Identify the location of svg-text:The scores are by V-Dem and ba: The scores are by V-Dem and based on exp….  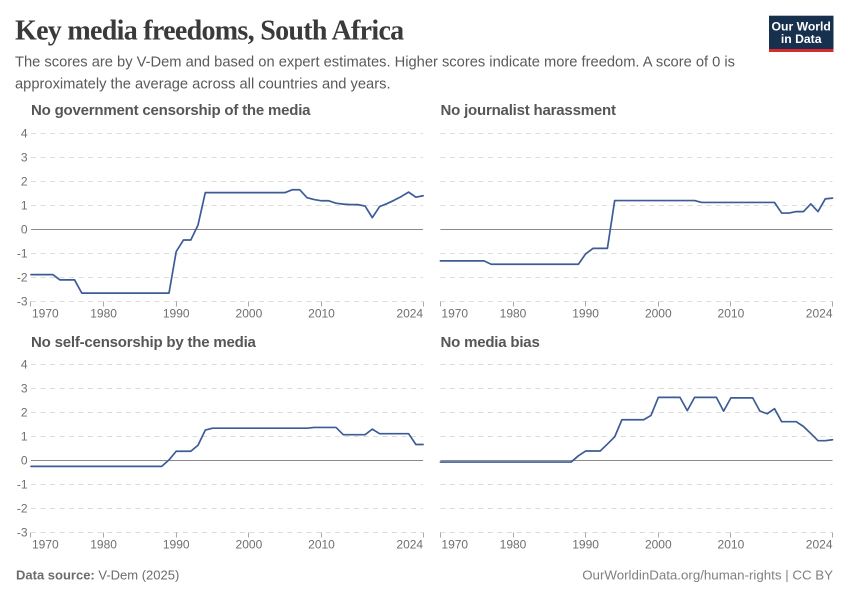
(375, 63).